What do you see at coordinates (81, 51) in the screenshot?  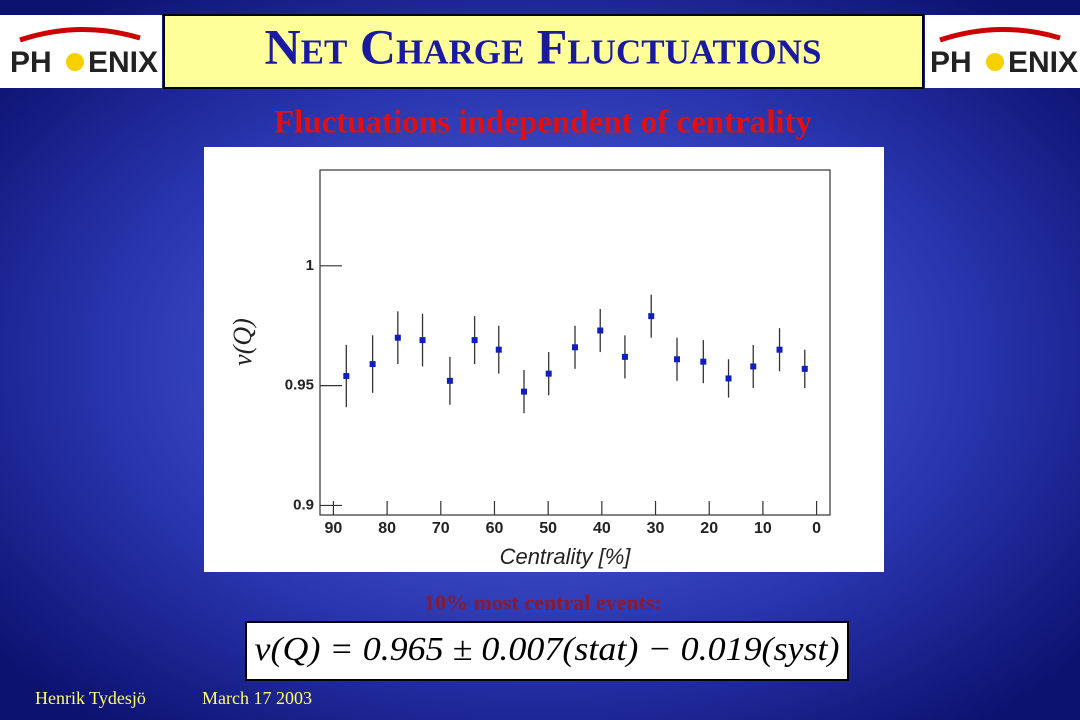 I see `logo-left: PH ENIX` at bounding box center [81, 51].